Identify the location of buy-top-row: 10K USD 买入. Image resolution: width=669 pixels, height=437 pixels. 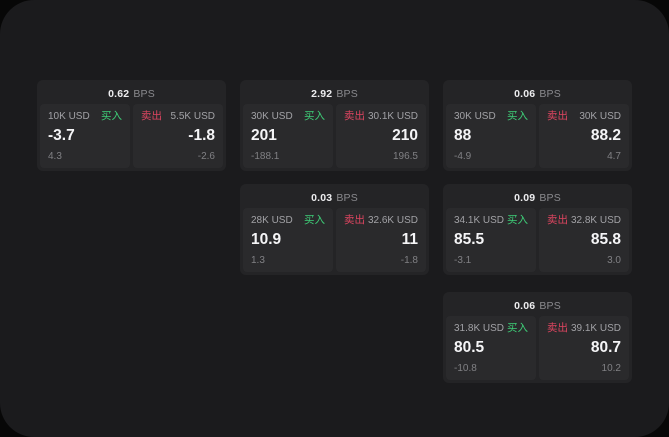
(85, 116).